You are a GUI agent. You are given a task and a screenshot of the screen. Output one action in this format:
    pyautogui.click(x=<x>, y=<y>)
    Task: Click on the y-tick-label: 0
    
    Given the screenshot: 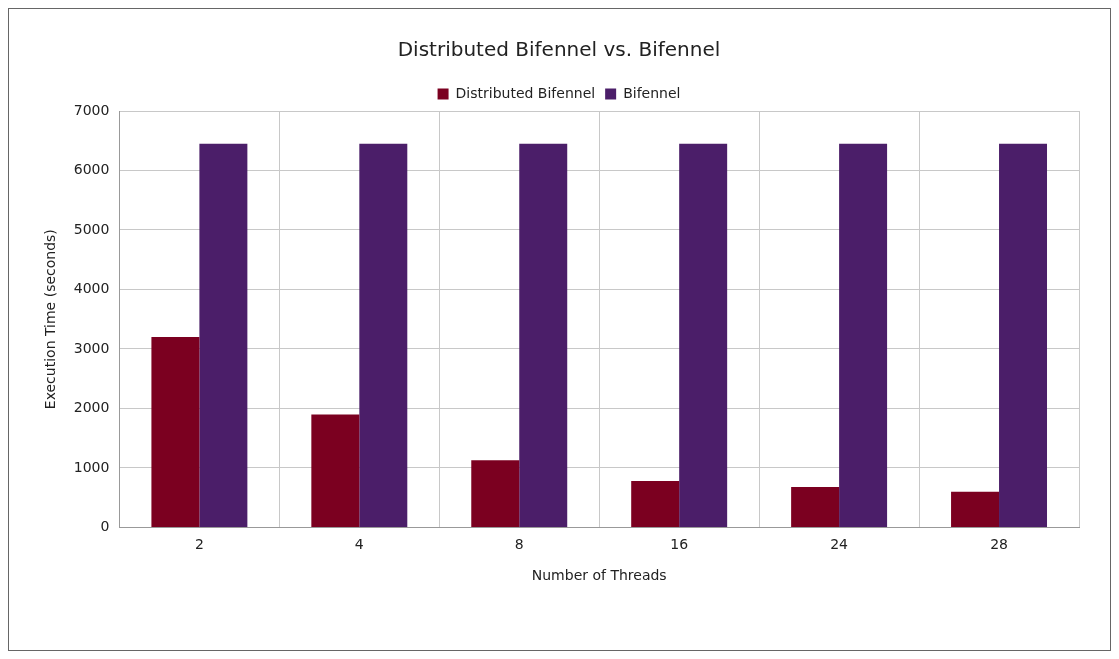 What is the action you would take?
    pyautogui.click(x=105, y=526)
    